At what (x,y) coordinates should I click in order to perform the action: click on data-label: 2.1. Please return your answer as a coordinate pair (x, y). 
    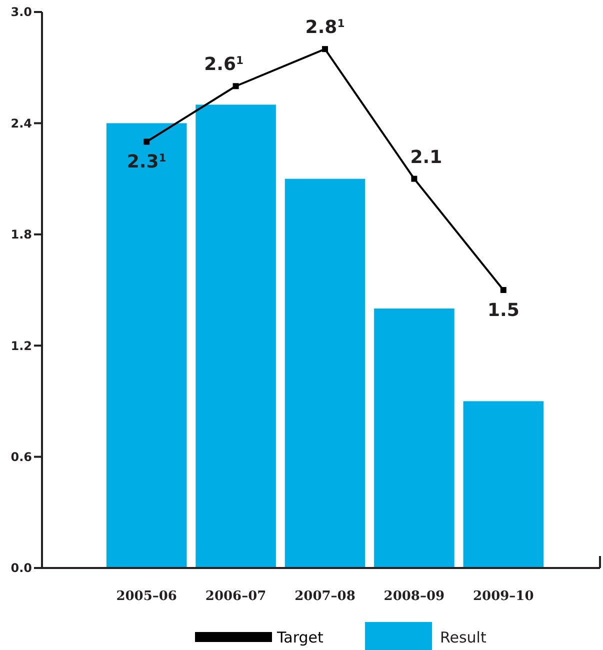
    Looking at the image, I should click on (426, 157).